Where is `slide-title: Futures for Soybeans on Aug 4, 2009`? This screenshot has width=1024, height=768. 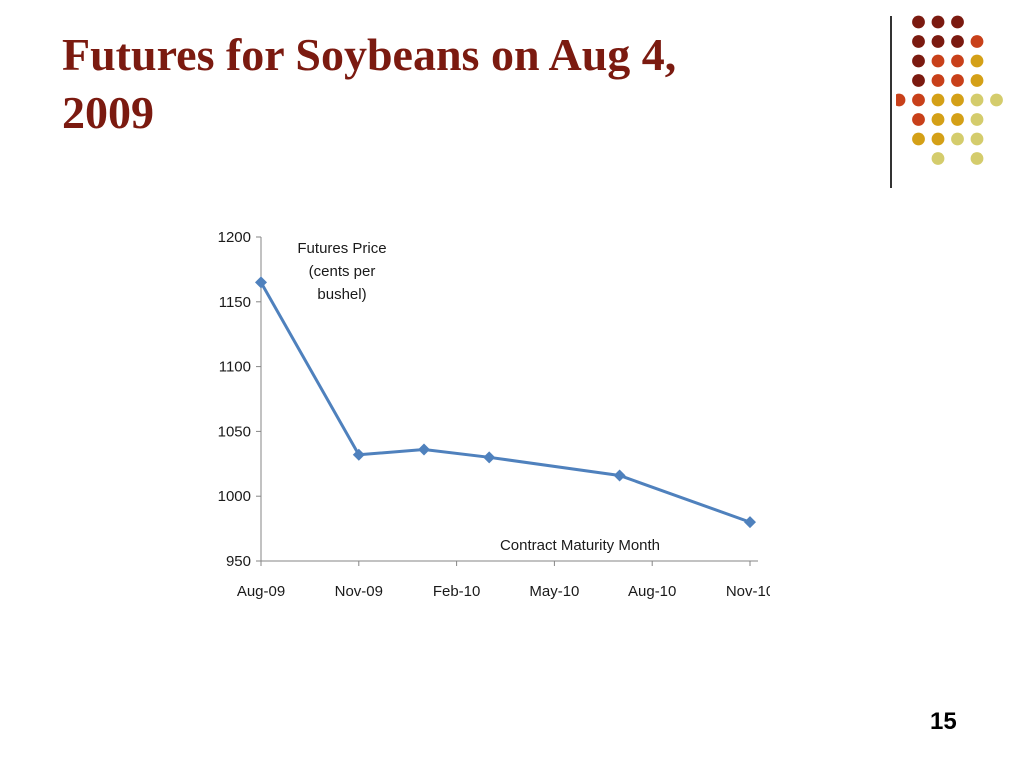
slide-title: Futures for Soybeans on Aug 4, 2009 is located at coordinates (457, 84).